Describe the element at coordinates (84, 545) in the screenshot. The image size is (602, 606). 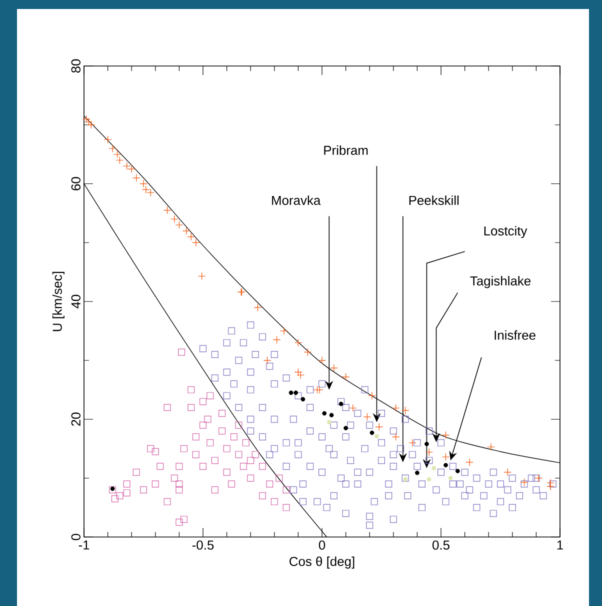
I see `x-tick-label: -1` at that location.